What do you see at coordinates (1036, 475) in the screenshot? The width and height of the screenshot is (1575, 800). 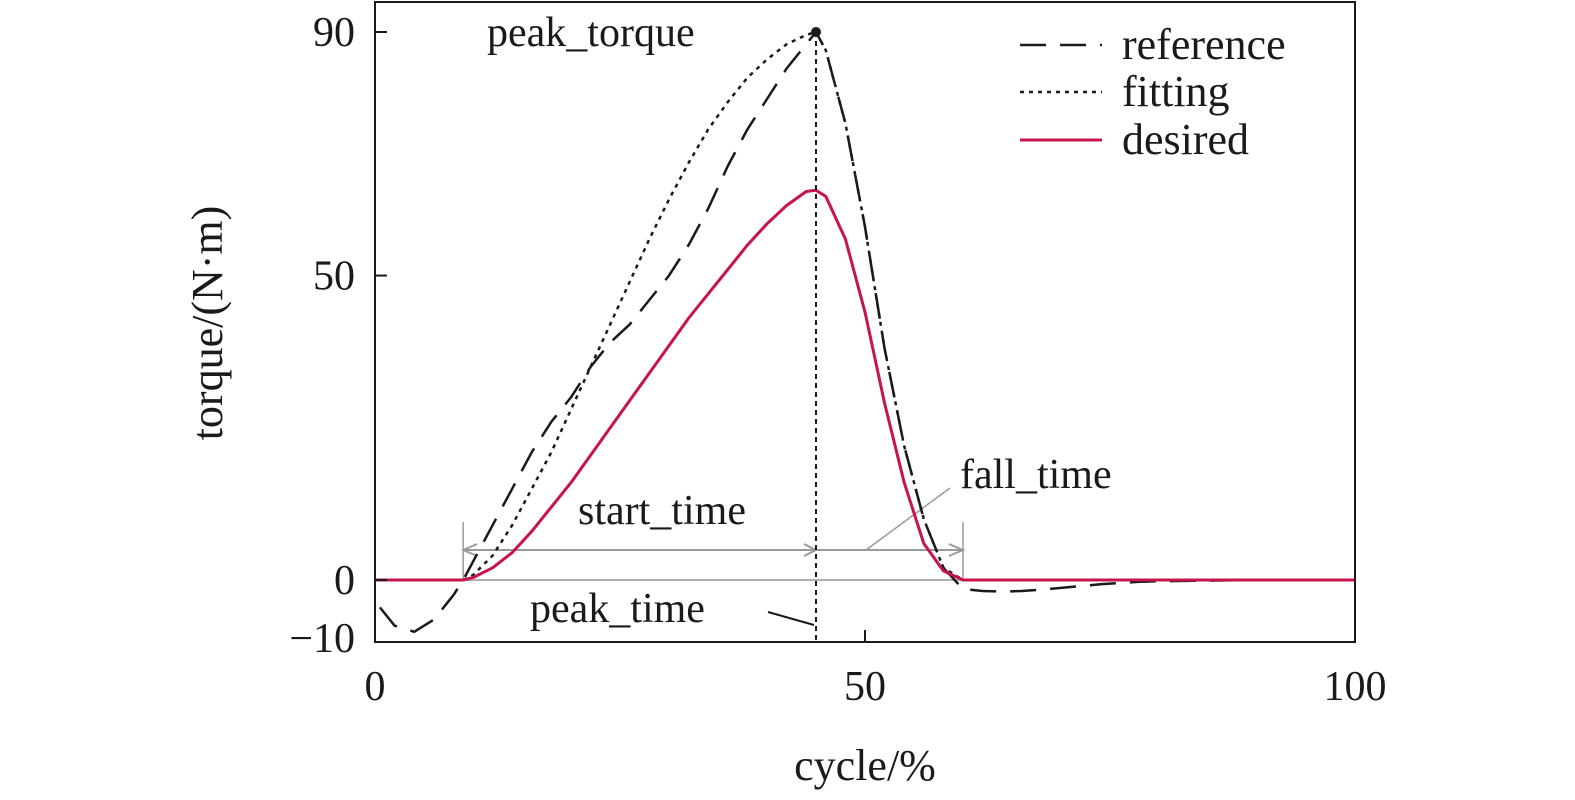 I see `annotation-fall-time: fall_time` at bounding box center [1036, 475].